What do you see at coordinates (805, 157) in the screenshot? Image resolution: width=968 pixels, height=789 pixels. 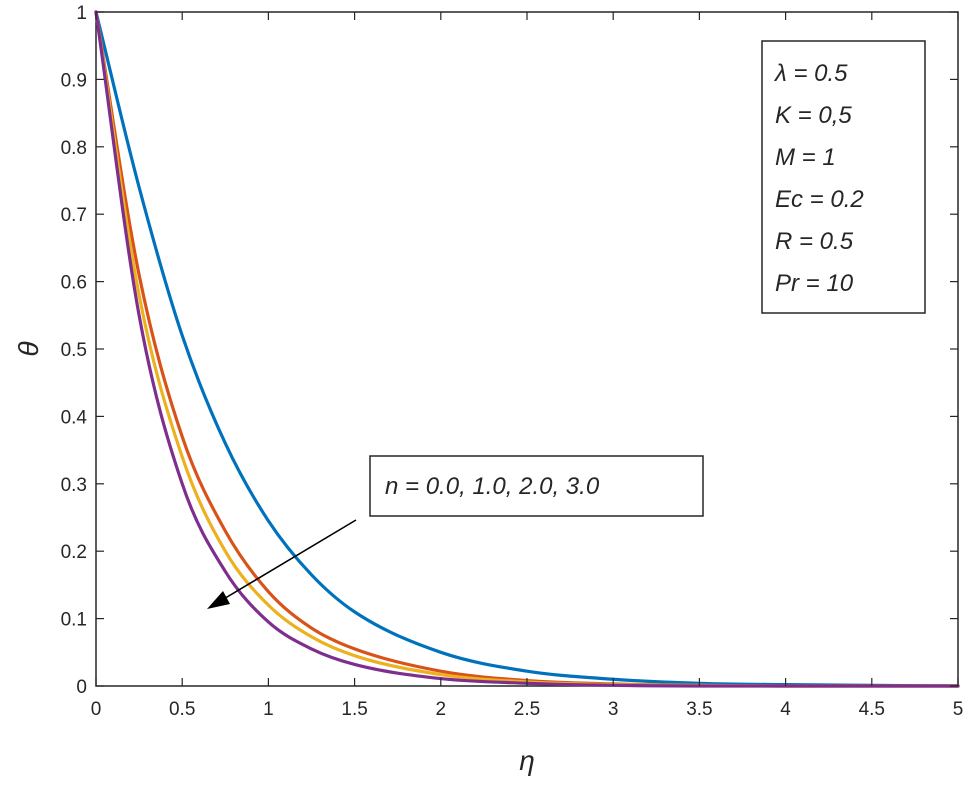 I see `param-m: M = 1` at bounding box center [805, 157].